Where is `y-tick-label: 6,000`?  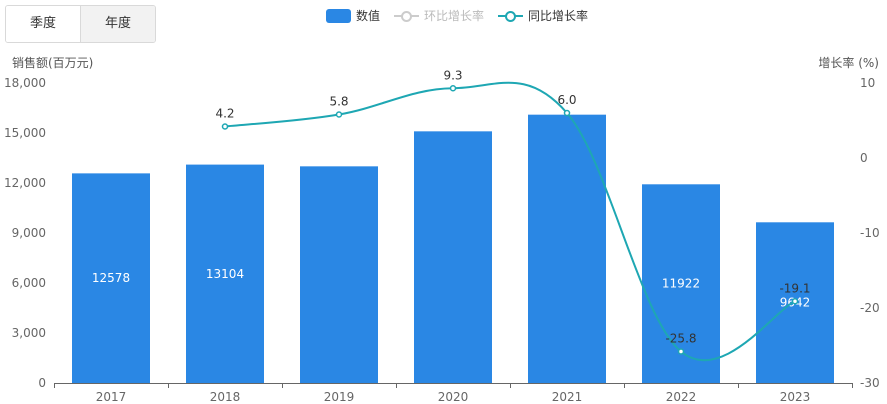 y-tick-label: 6,000 is located at coordinates (29, 283).